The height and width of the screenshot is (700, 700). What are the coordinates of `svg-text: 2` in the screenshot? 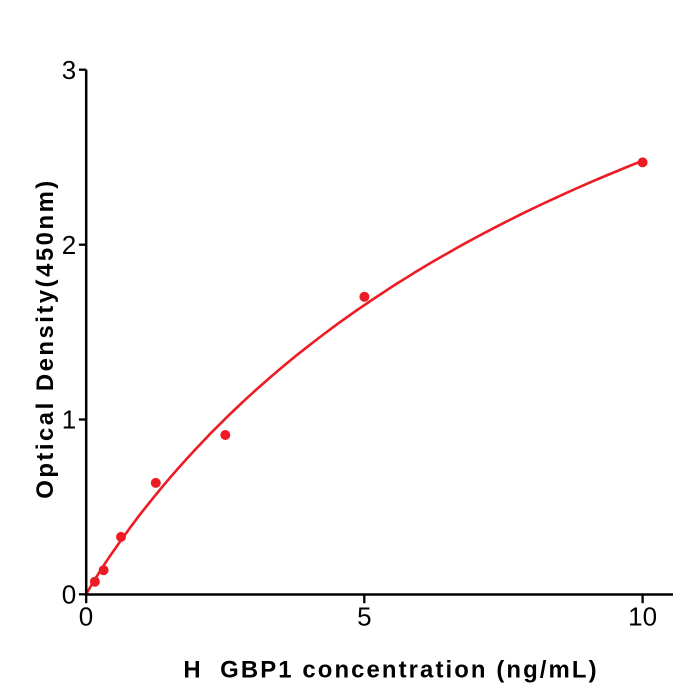 It's located at (69, 245).